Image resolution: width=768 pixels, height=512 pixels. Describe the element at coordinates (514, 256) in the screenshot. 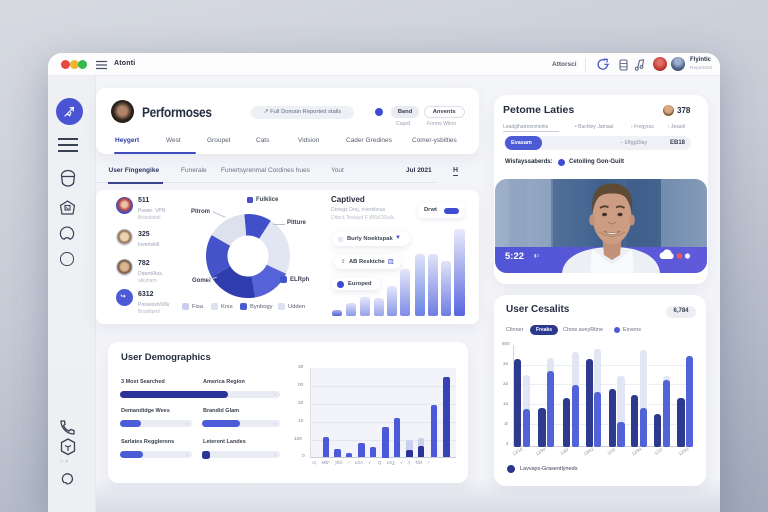

I see `svg-text: 5:22` at that location.